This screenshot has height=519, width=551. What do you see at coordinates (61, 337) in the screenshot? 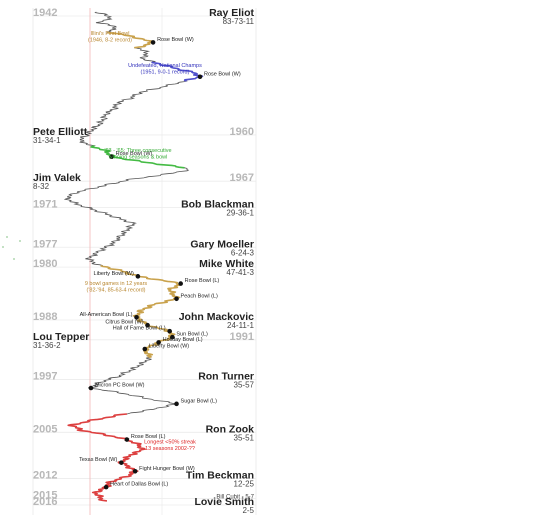
I see `coach-name: Lou Tepper` at bounding box center [61, 337].